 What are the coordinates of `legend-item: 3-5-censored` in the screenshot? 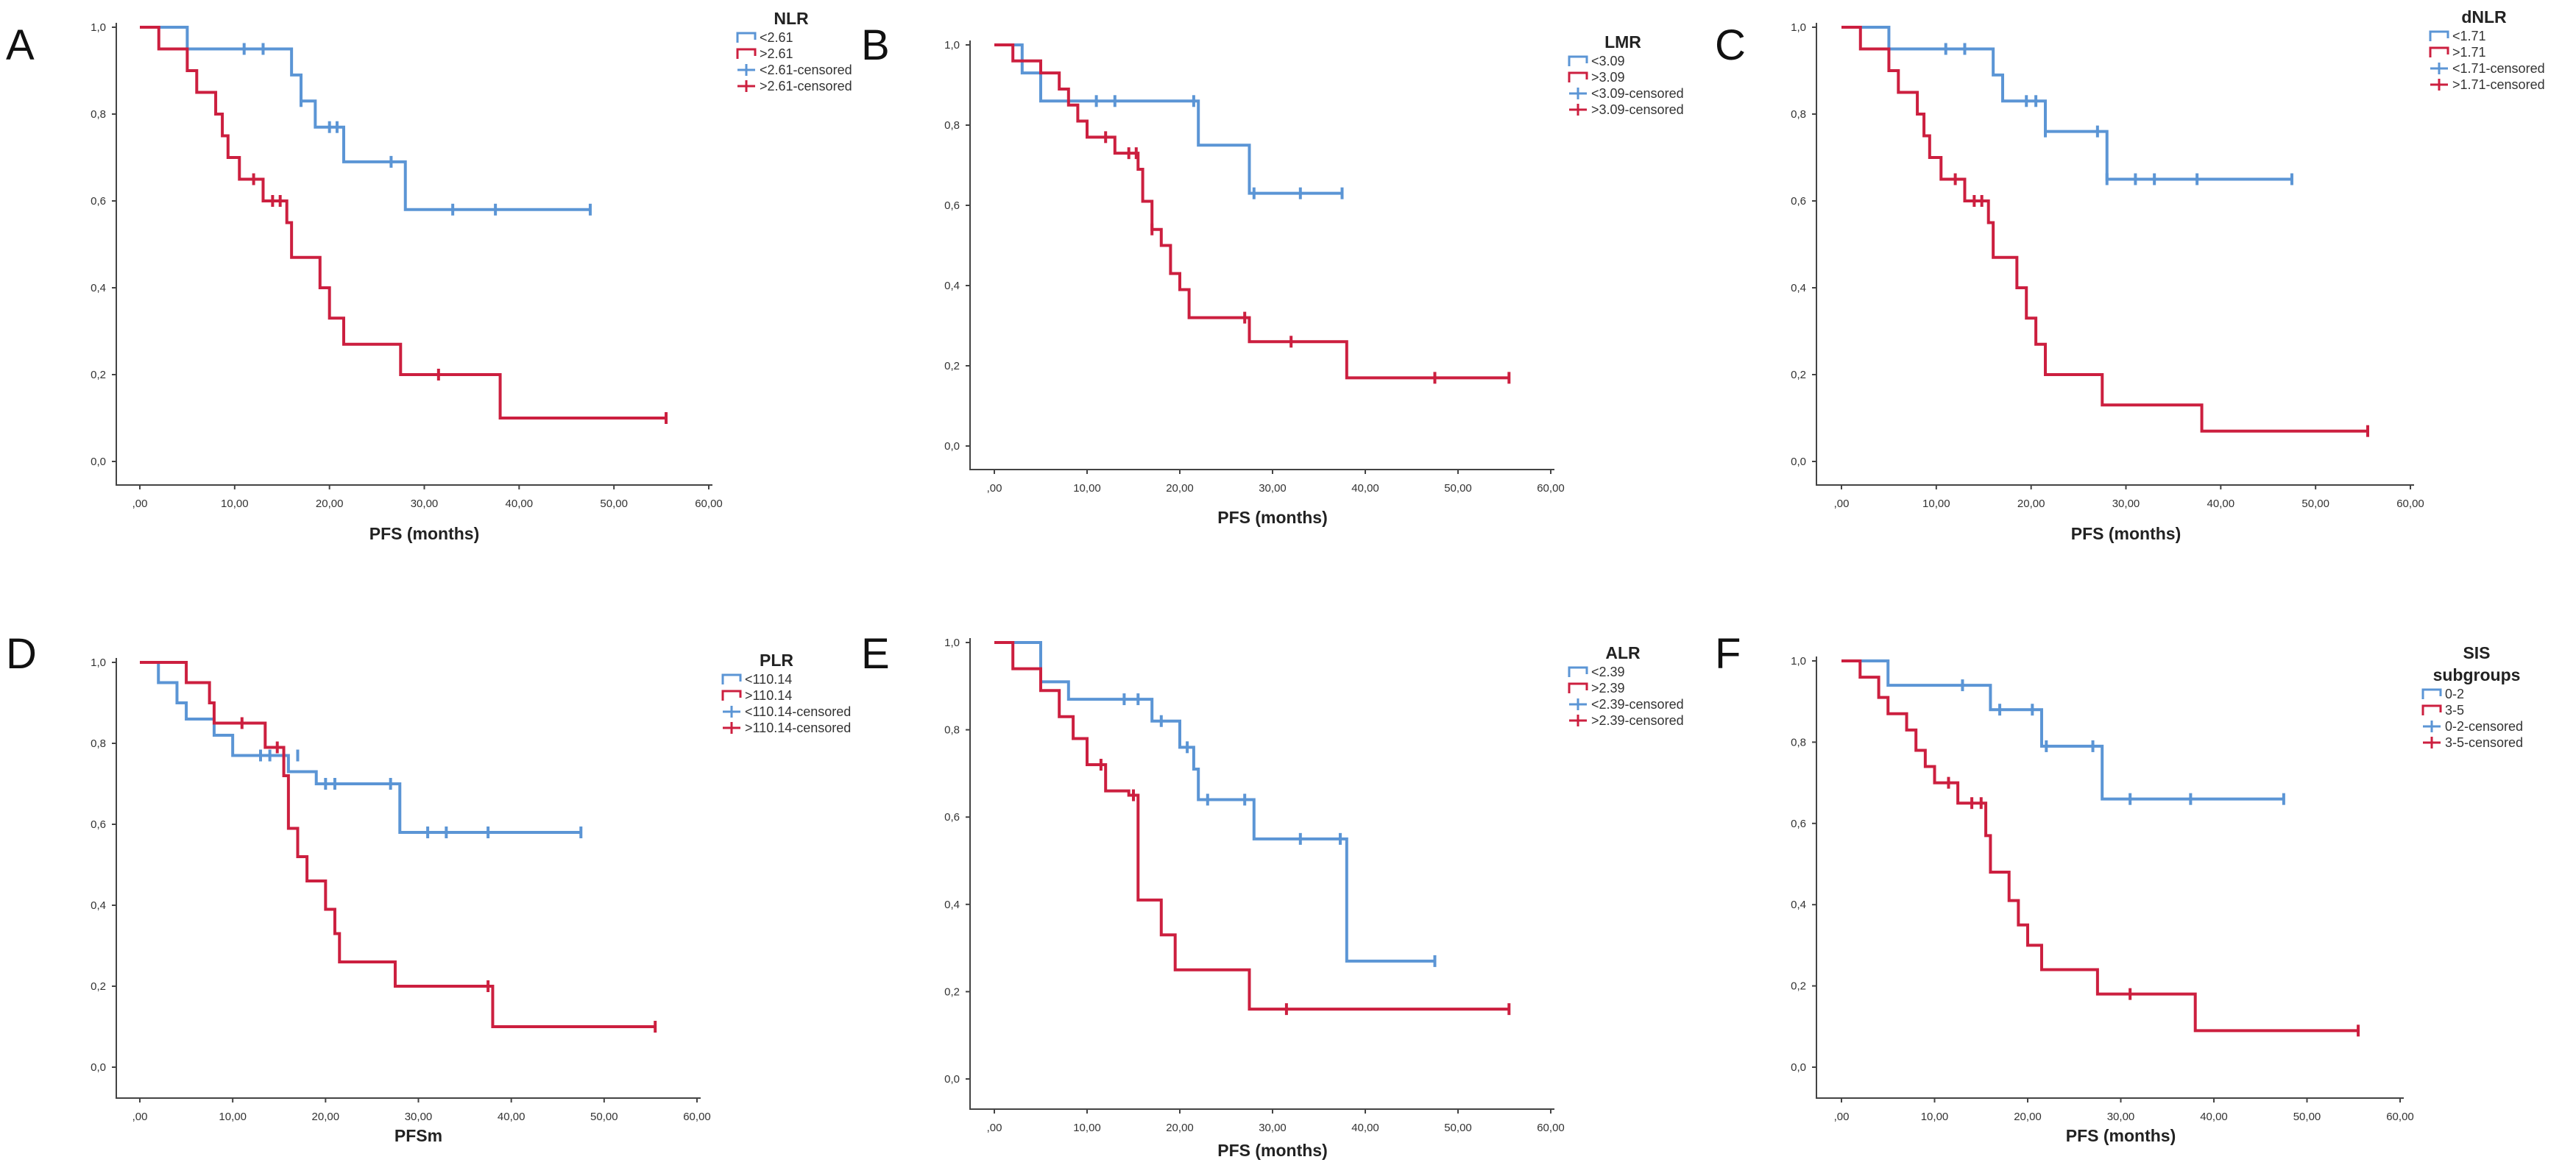 It's located at (2476, 743).